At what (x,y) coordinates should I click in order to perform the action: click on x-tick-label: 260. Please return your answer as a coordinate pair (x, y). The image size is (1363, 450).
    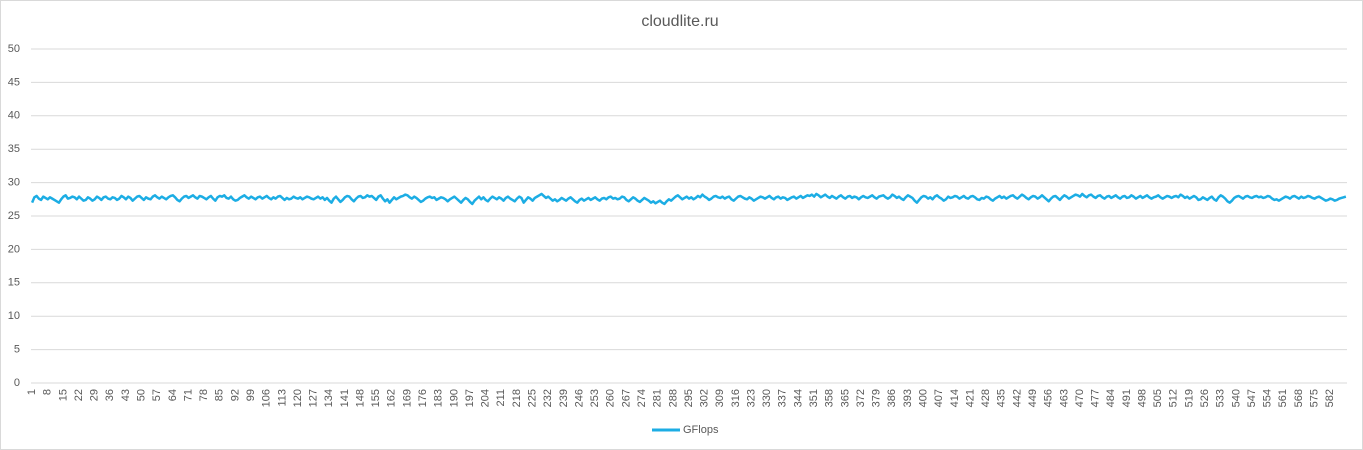
    Looking at the image, I should click on (611, 398).